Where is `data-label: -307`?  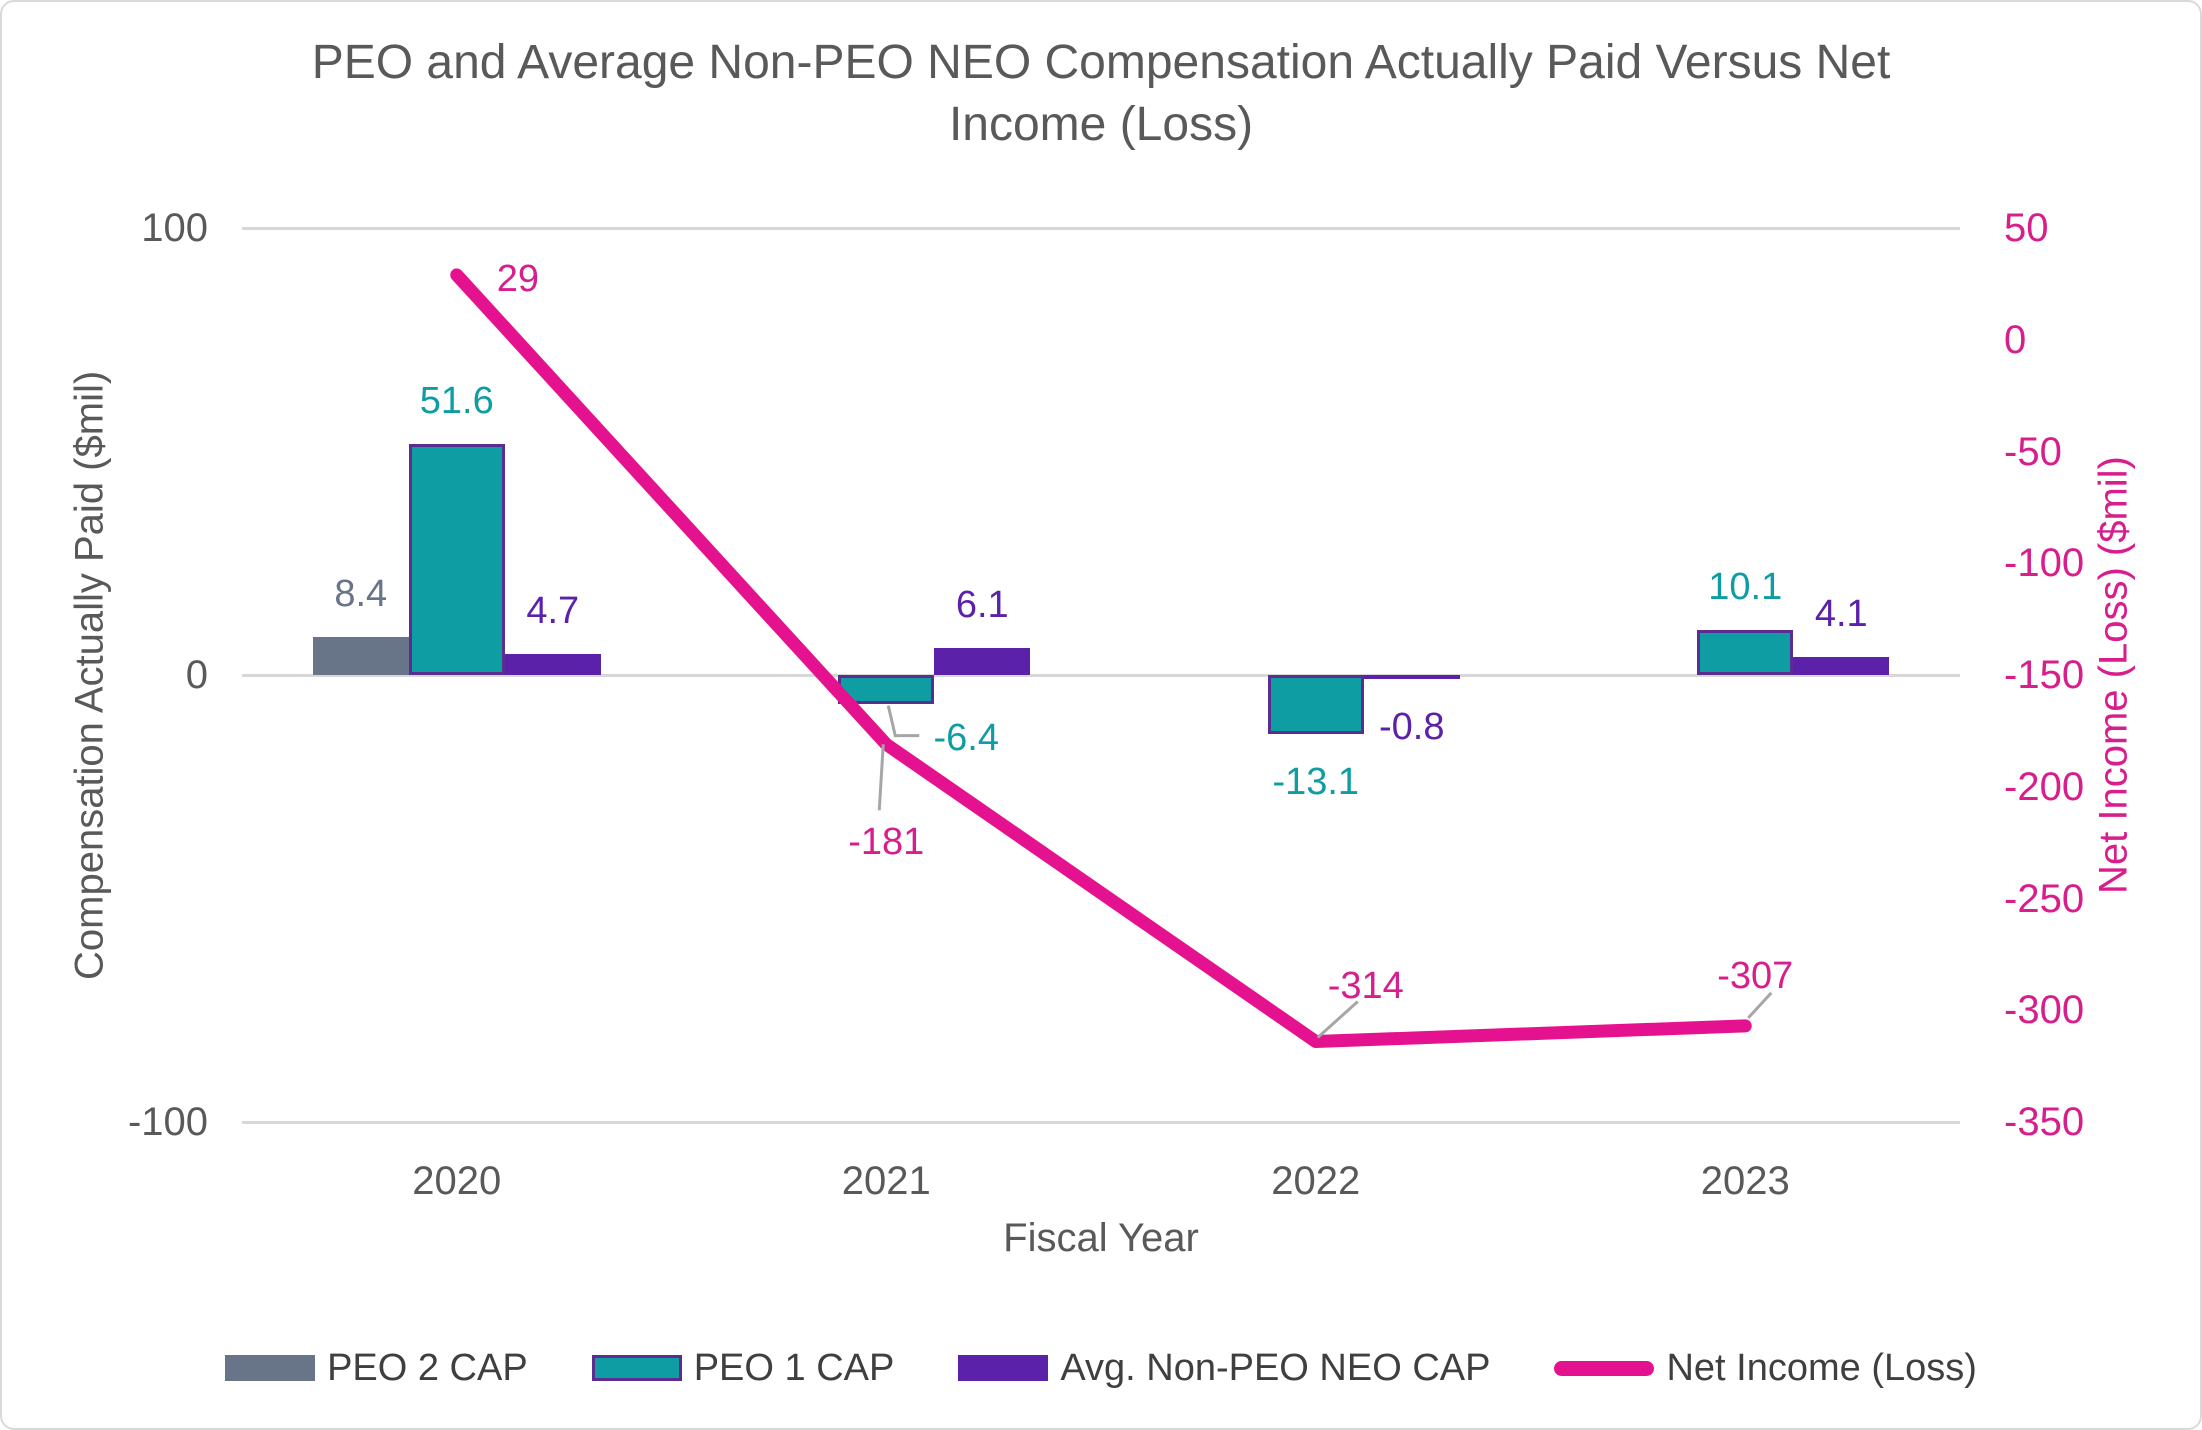 data-label: -307 is located at coordinates (1755, 975).